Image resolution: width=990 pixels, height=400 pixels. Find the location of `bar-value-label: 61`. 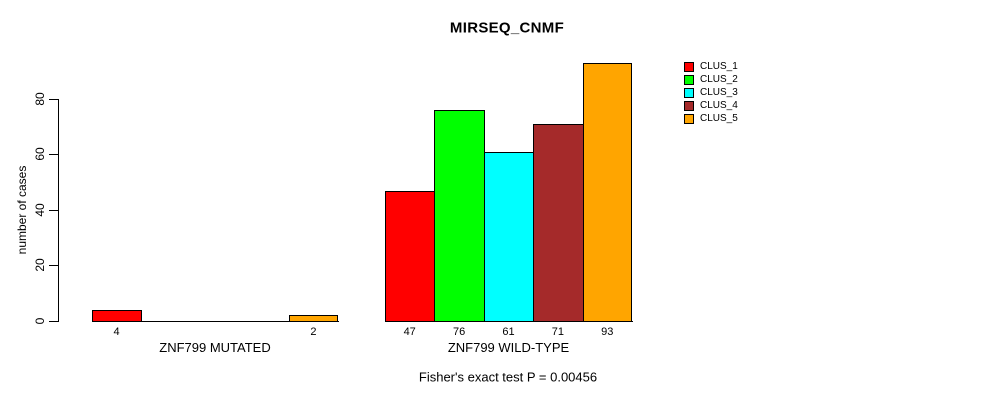

bar-value-label: 61 is located at coordinates (508, 332).